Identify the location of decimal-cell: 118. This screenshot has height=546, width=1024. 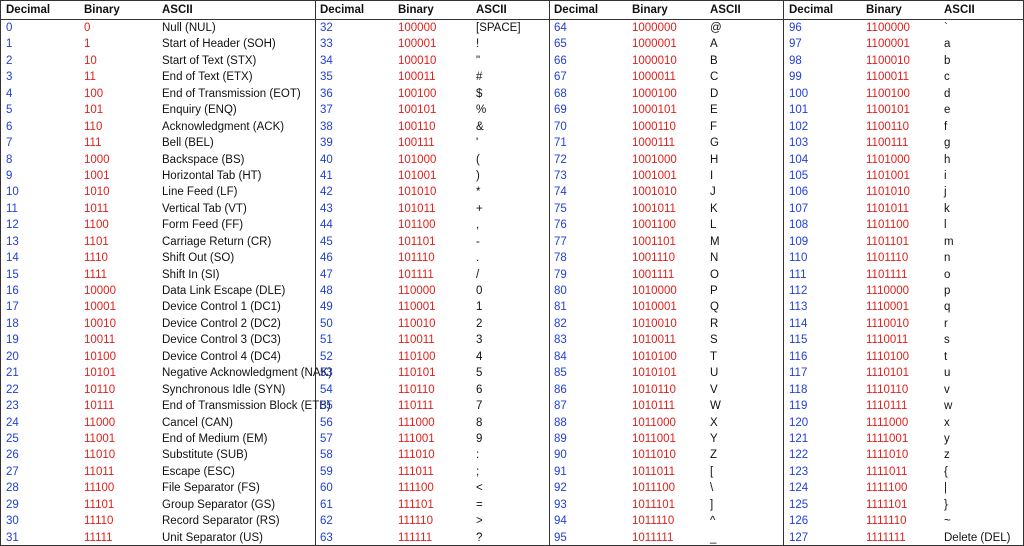
(798, 389).